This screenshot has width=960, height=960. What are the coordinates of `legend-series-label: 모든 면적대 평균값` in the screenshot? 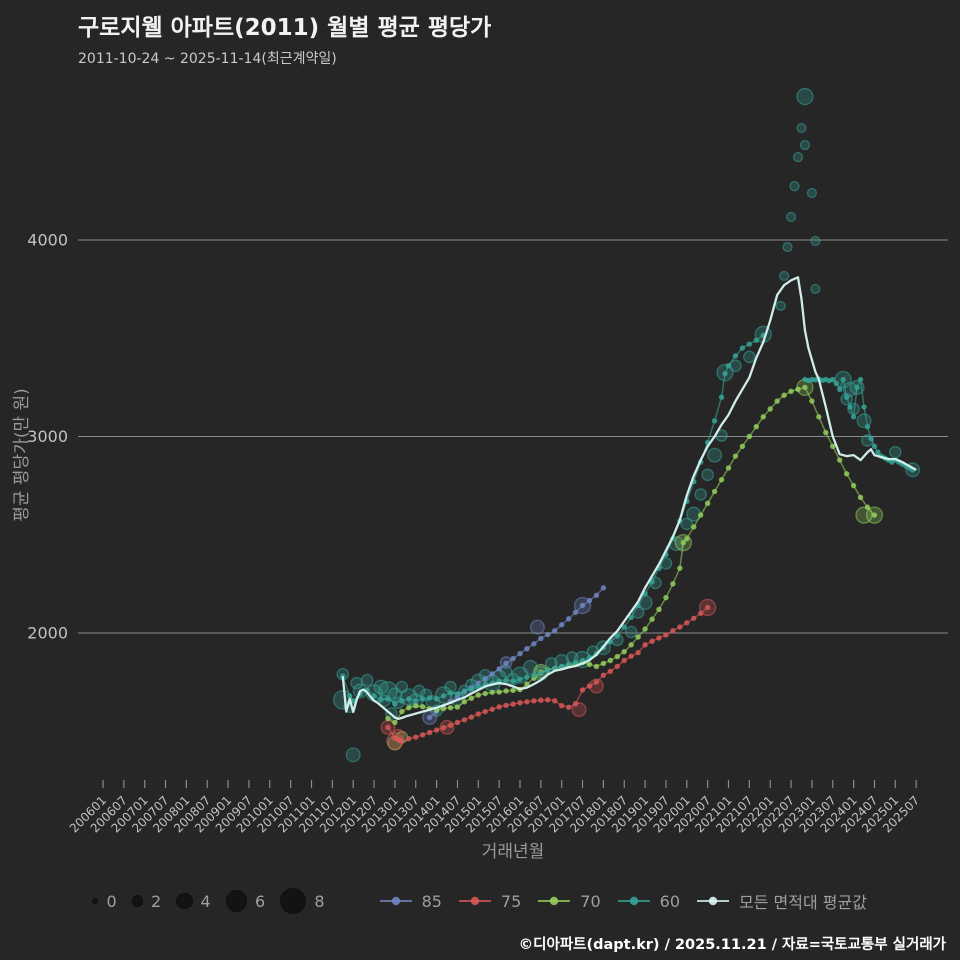 It's located at (803, 903).